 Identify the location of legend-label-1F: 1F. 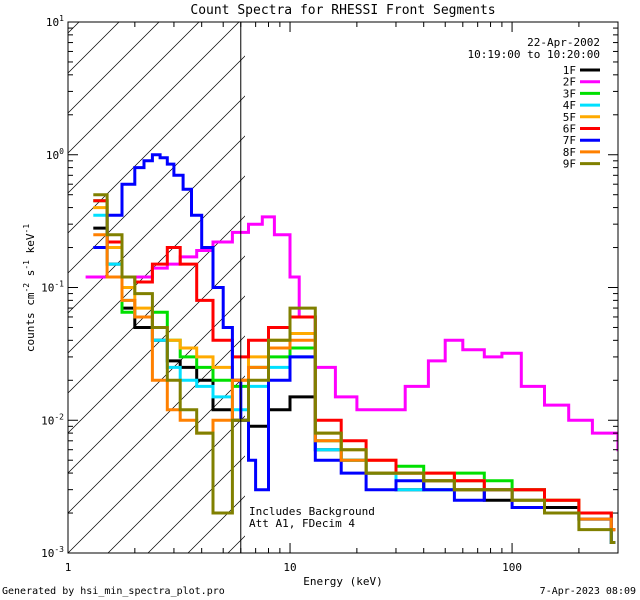
(569, 70).